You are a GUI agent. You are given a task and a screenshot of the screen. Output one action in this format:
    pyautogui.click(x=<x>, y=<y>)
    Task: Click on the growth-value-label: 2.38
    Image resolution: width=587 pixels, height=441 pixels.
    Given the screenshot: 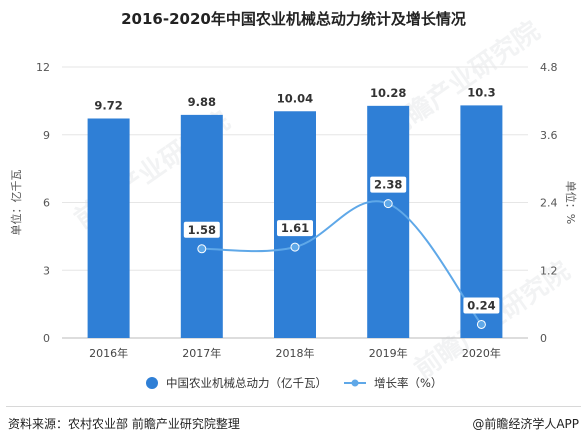 What is the action you would take?
    pyautogui.click(x=388, y=185)
    